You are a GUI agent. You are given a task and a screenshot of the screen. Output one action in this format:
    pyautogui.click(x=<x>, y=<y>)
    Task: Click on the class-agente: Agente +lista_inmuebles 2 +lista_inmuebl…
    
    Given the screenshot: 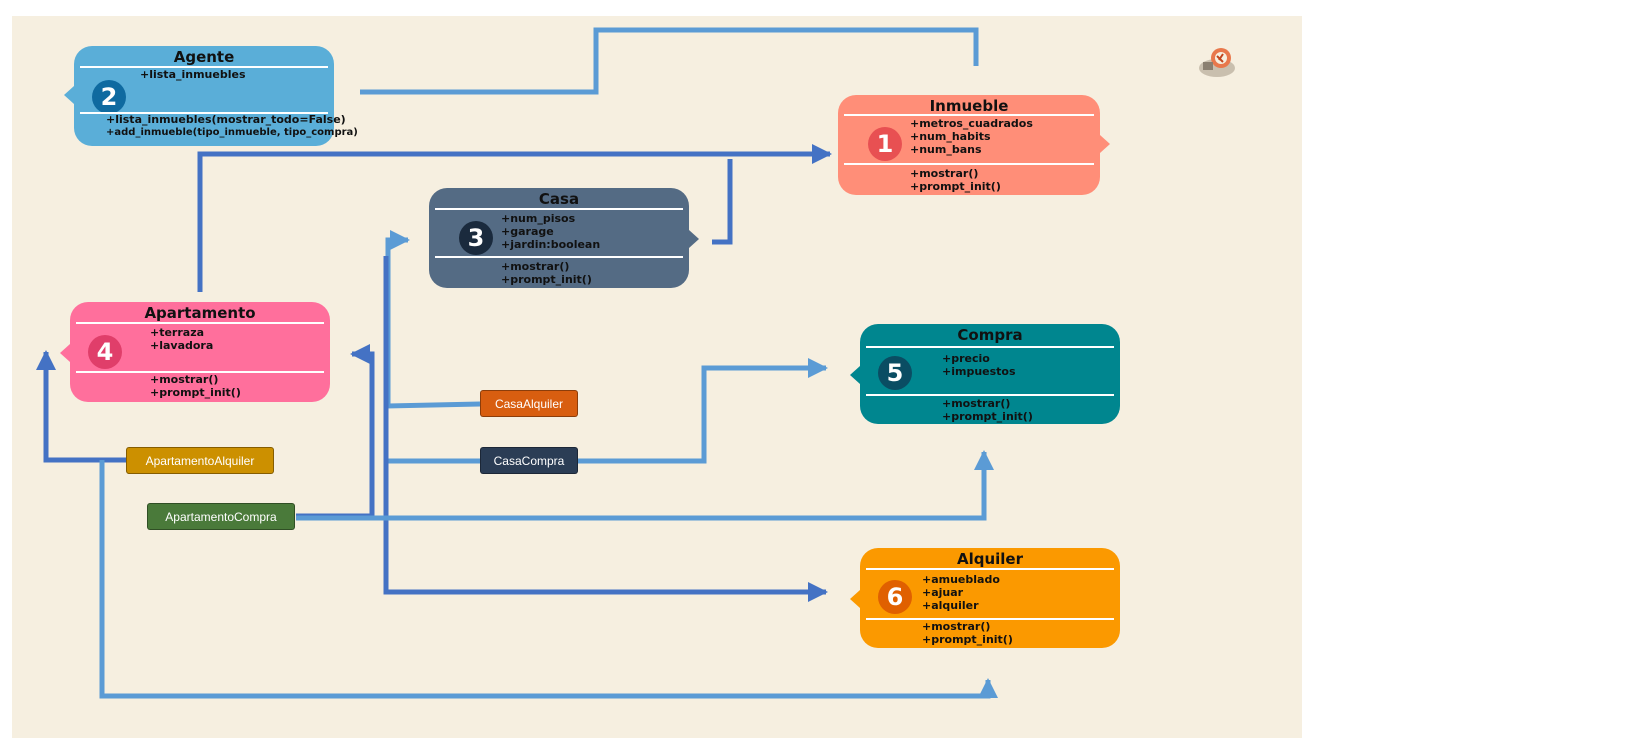 What is the action you would take?
    pyautogui.click(x=211, y=96)
    